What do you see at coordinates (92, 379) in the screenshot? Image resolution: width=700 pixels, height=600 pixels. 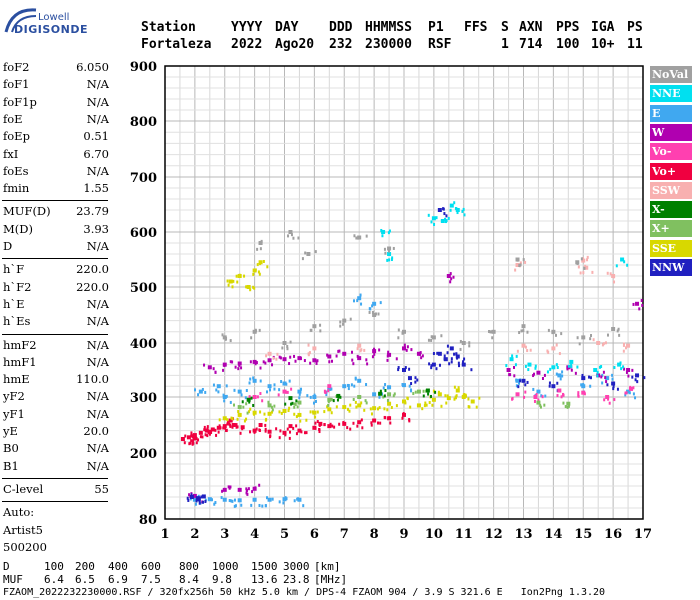 I see `param-value: 110.0` at bounding box center [92, 379].